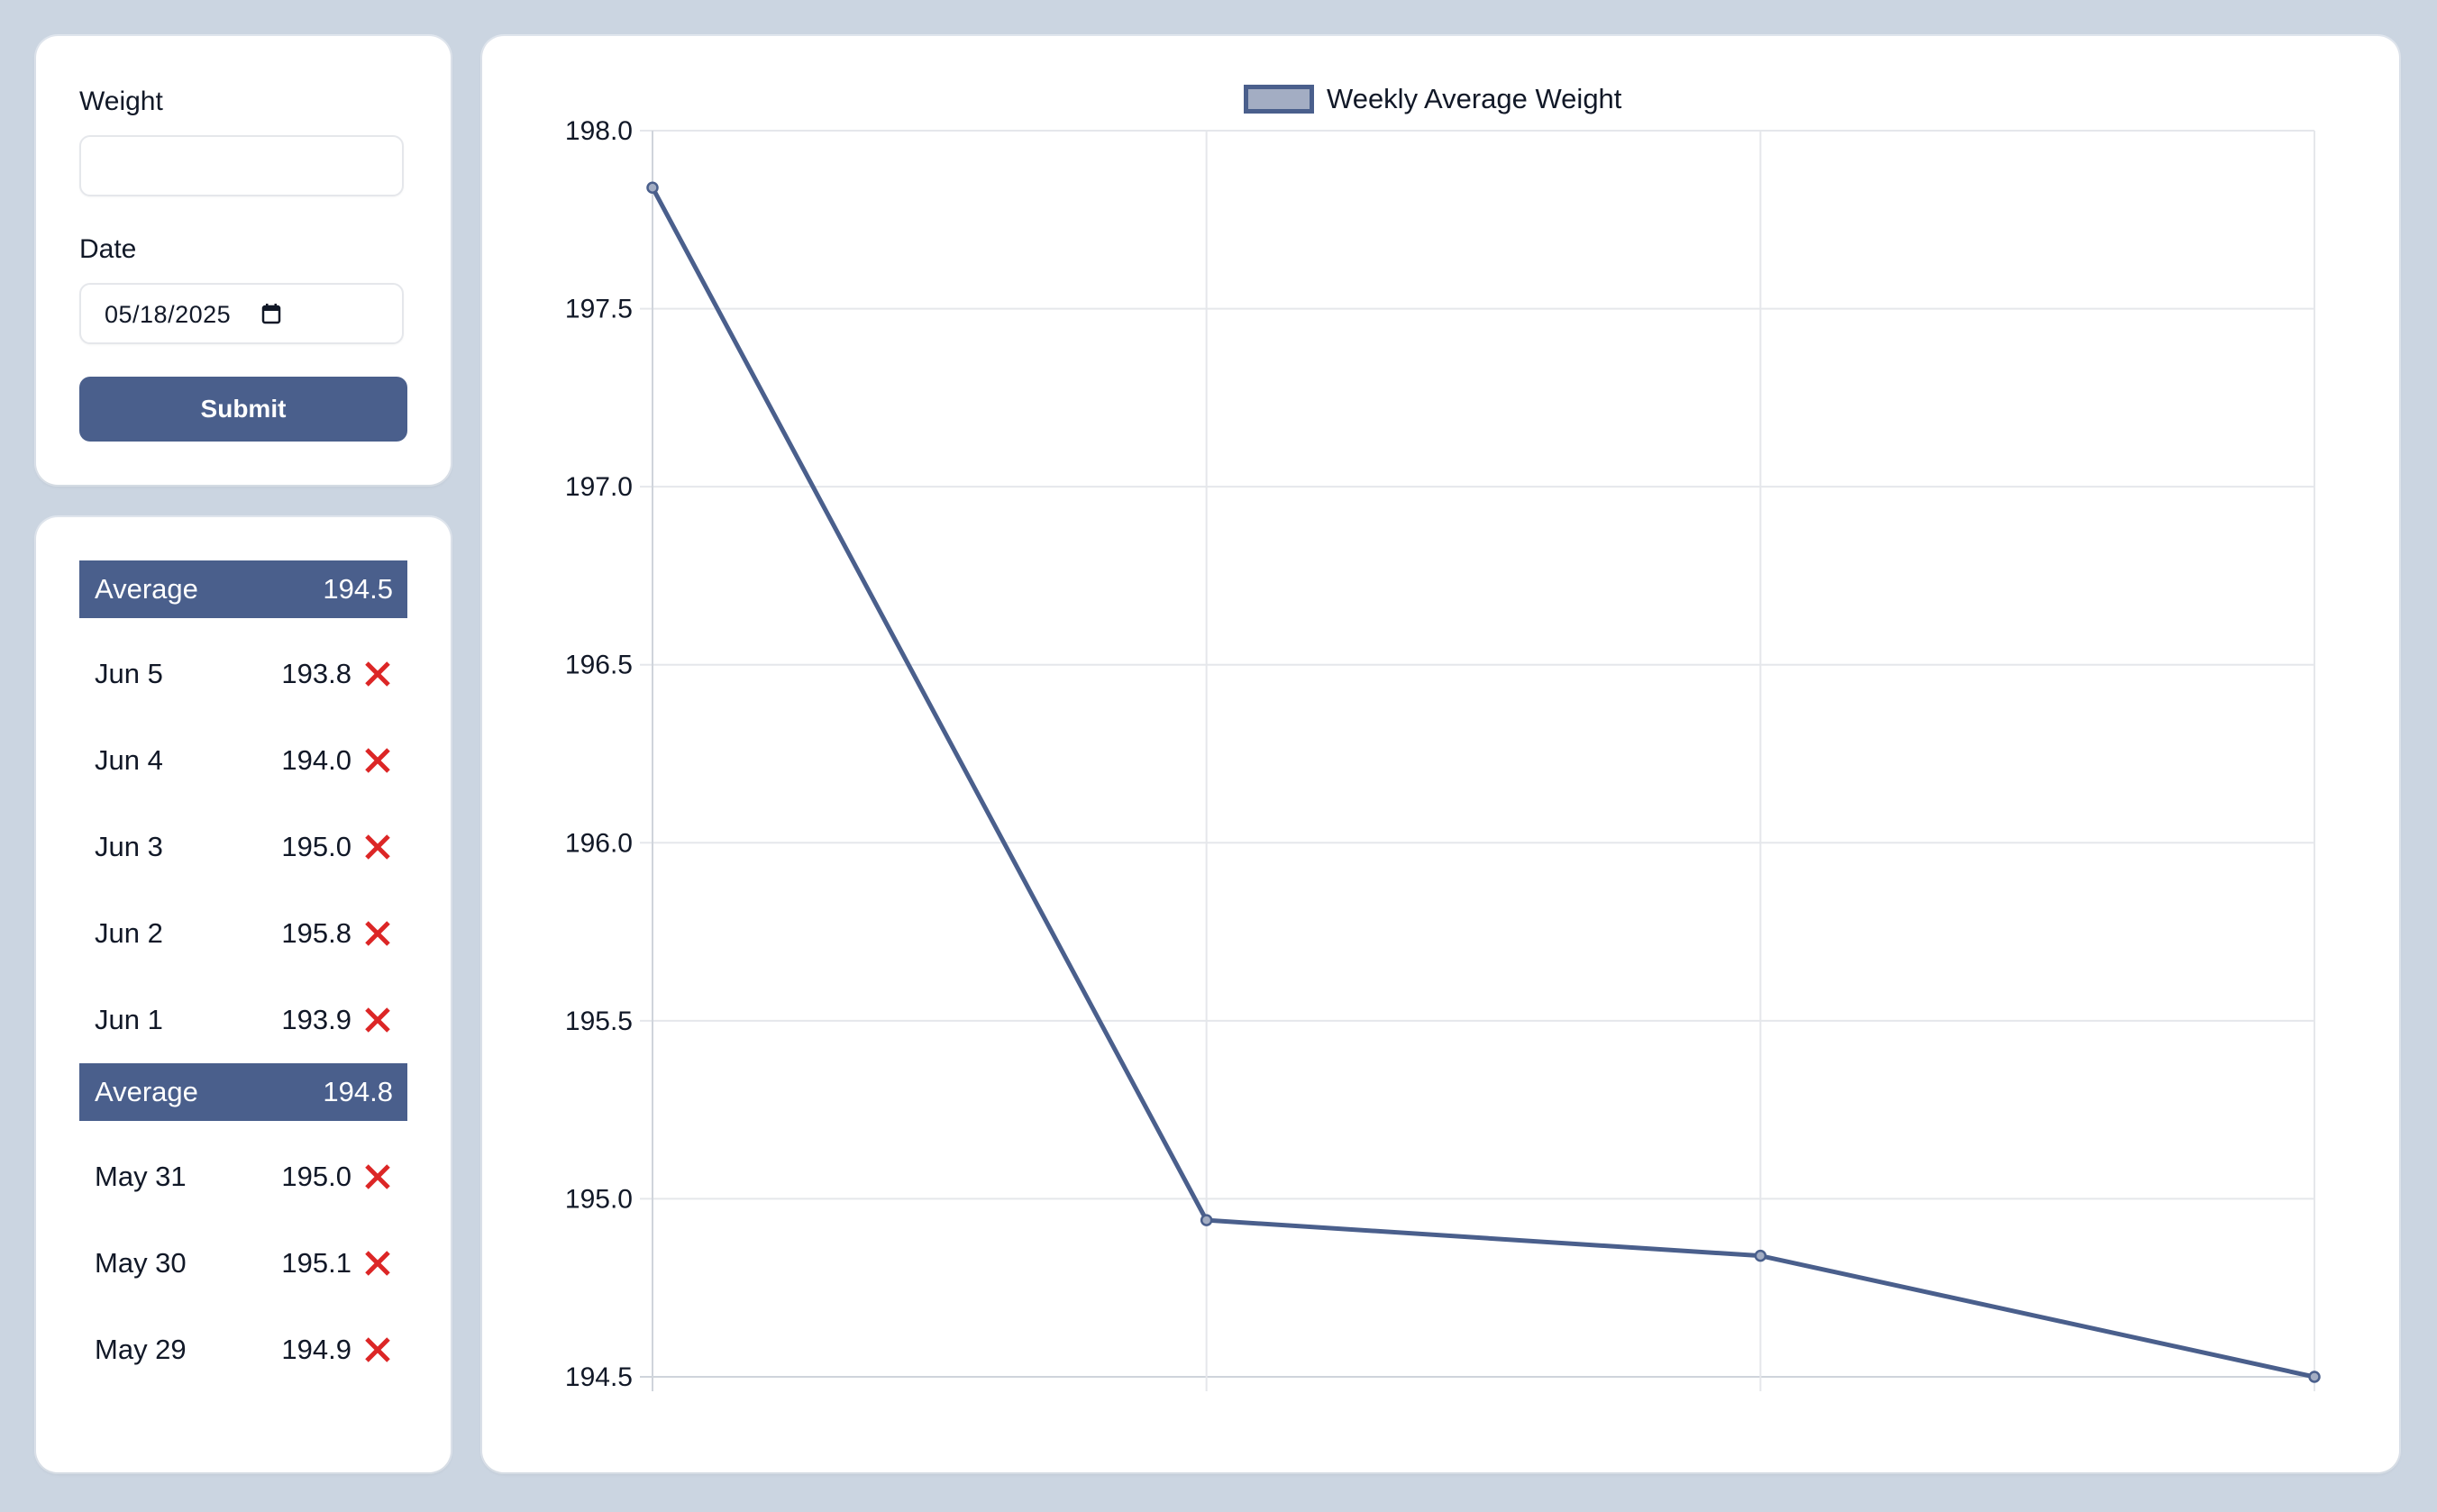  What do you see at coordinates (358, 1091) in the screenshot?
I see `average-value: 194.8` at bounding box center [358, 1091].